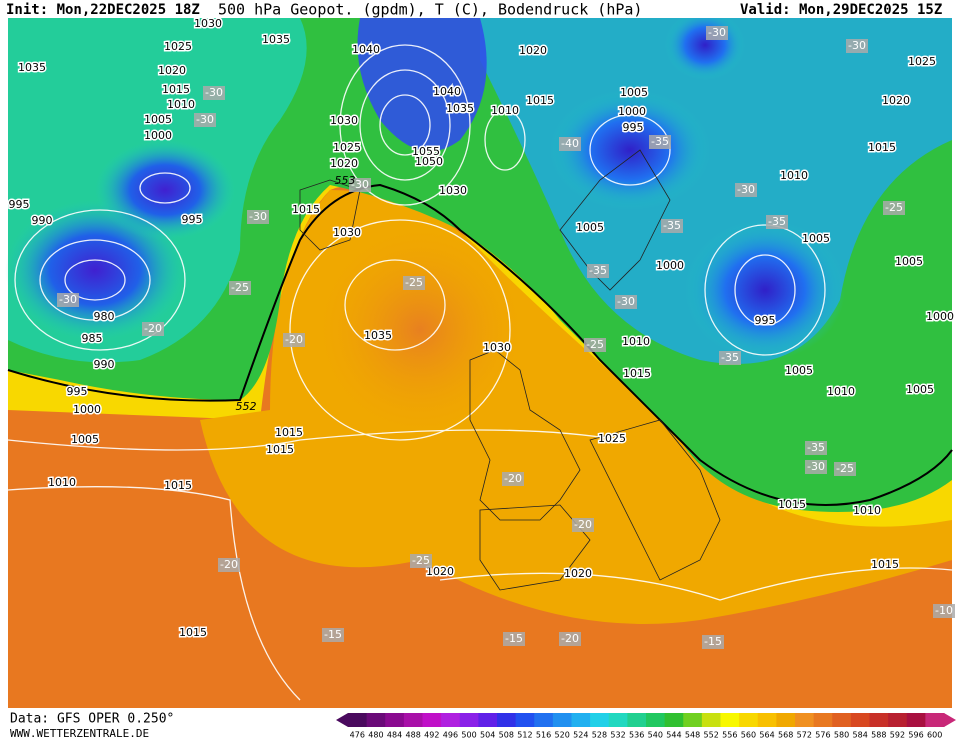  I want to click on colorbar-label: 512, so click(524, 735).